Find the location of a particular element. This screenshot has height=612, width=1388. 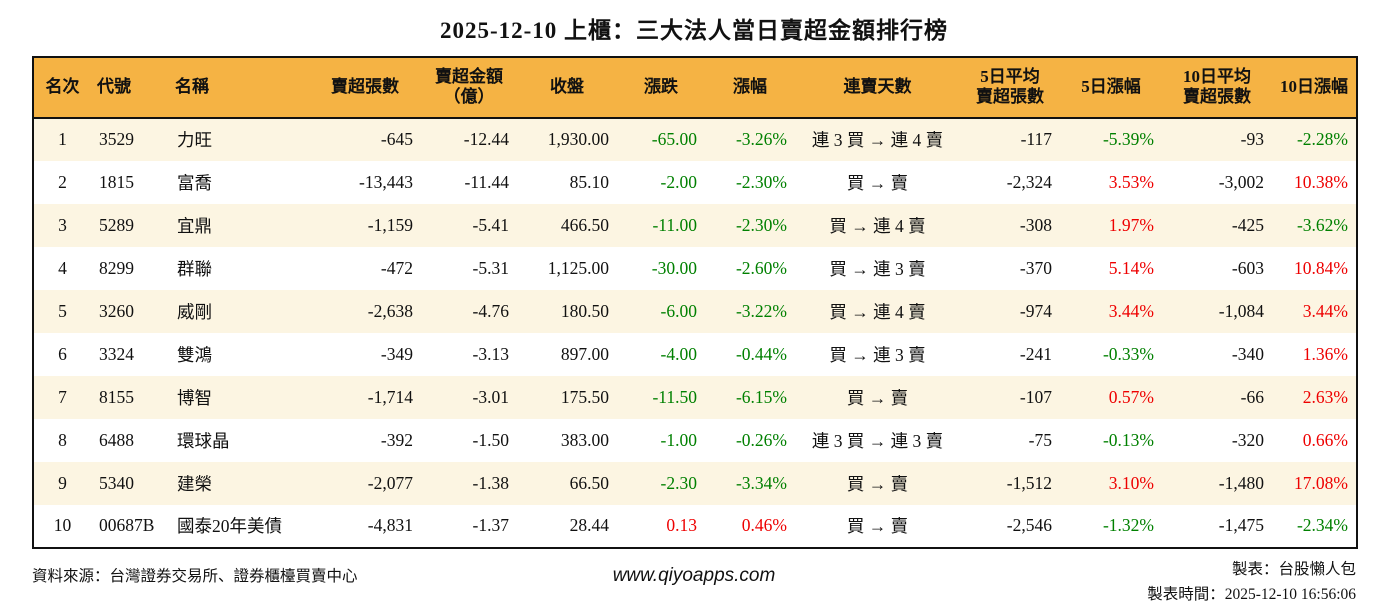

cell-close: 383.00 is located at coordinates (584, 439).